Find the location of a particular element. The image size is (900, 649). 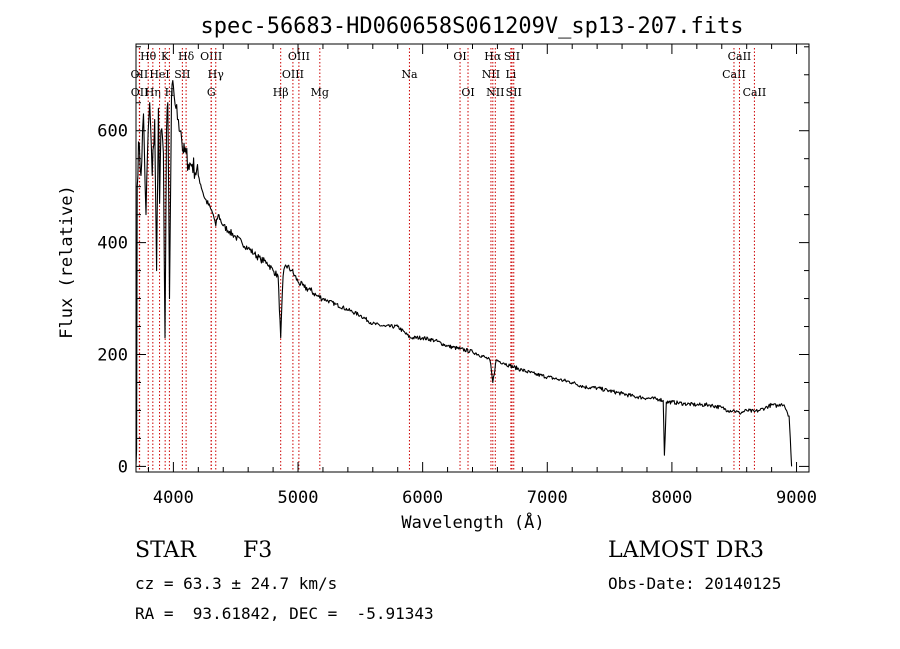

line-label: Hη is located at coordinates (153, 92).